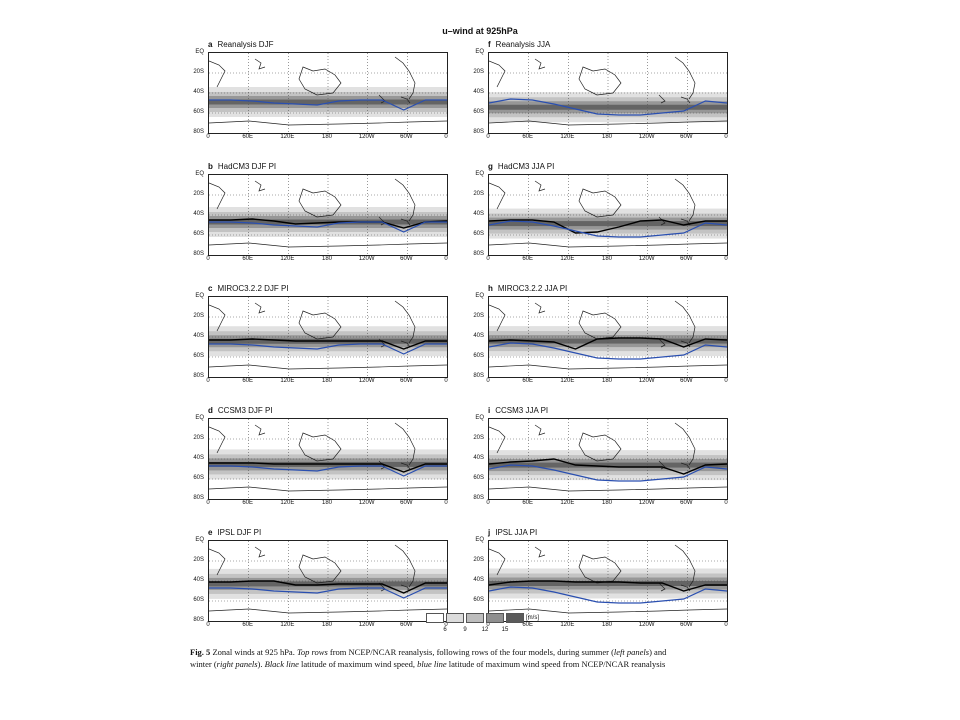 The image size is (960, 720). I want to click on panel-letter: i, so click(489, 410).